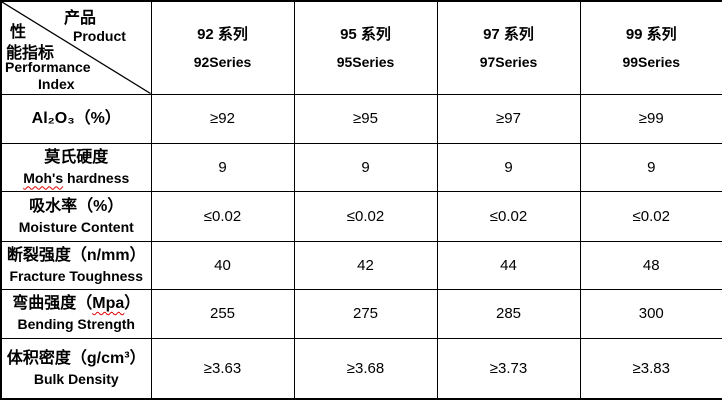 The width and height of the screenshot is (722, 400). I want to click on row-label-en: Moisture Content, so click(76, 226).